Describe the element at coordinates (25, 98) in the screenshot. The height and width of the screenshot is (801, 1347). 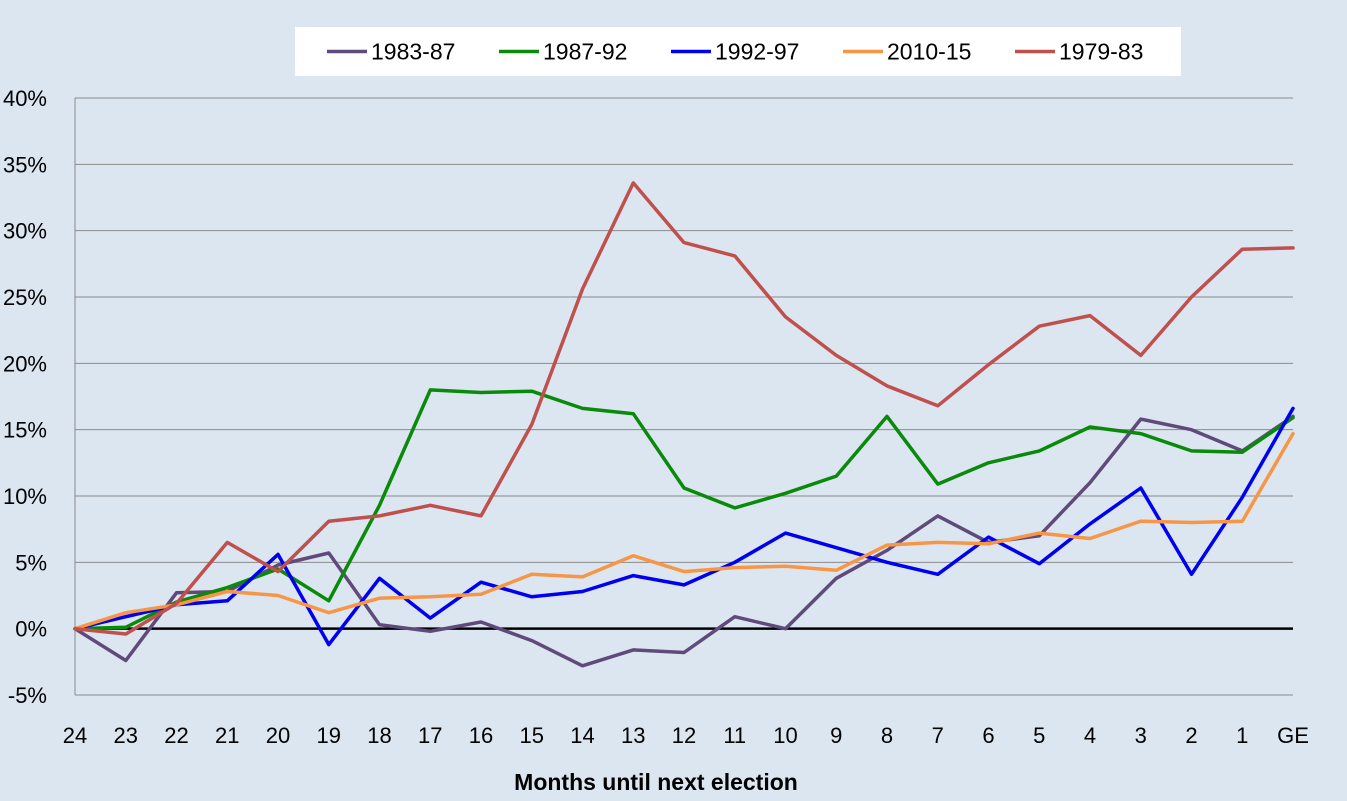
I see `y-tick-label: 40%` at that location.